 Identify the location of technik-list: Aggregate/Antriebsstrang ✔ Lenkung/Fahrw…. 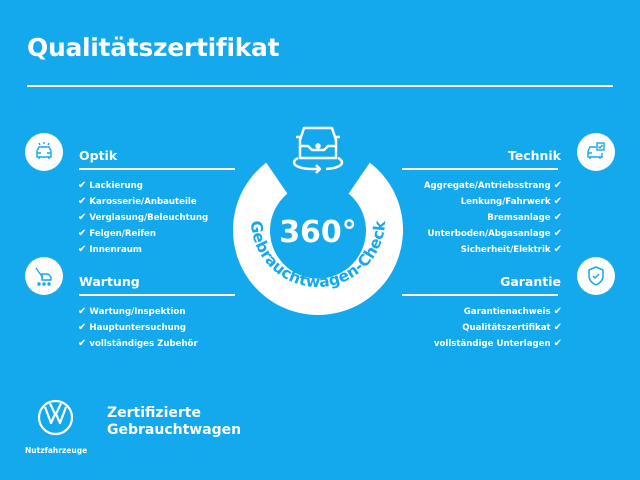
(493, 218).